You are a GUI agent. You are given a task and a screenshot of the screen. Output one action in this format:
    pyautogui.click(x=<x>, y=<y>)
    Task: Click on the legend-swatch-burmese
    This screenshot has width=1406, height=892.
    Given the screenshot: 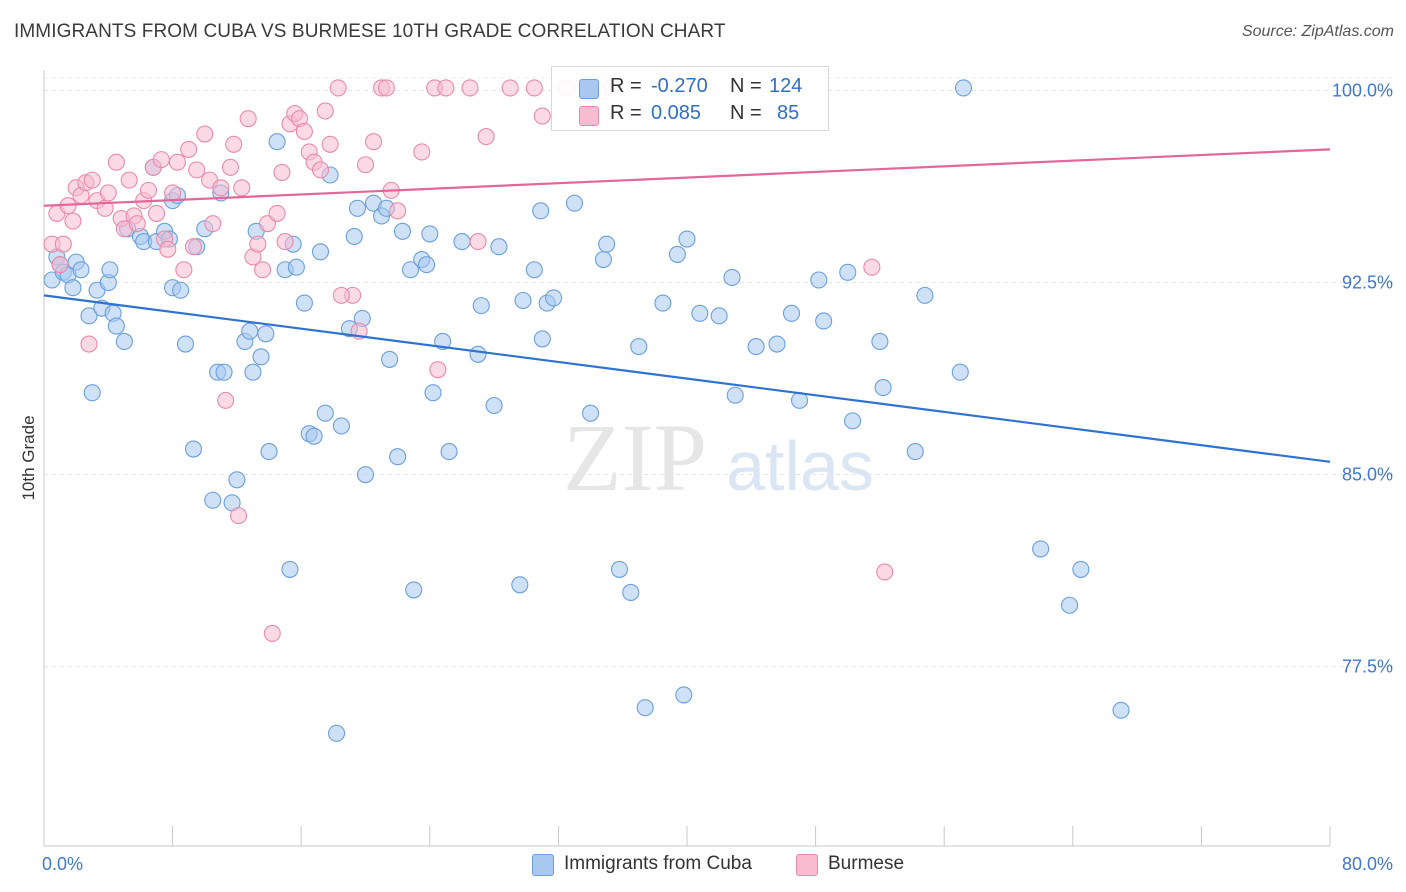 What is the action you would take?
    pyautogui.click(x=807, y=865)
    